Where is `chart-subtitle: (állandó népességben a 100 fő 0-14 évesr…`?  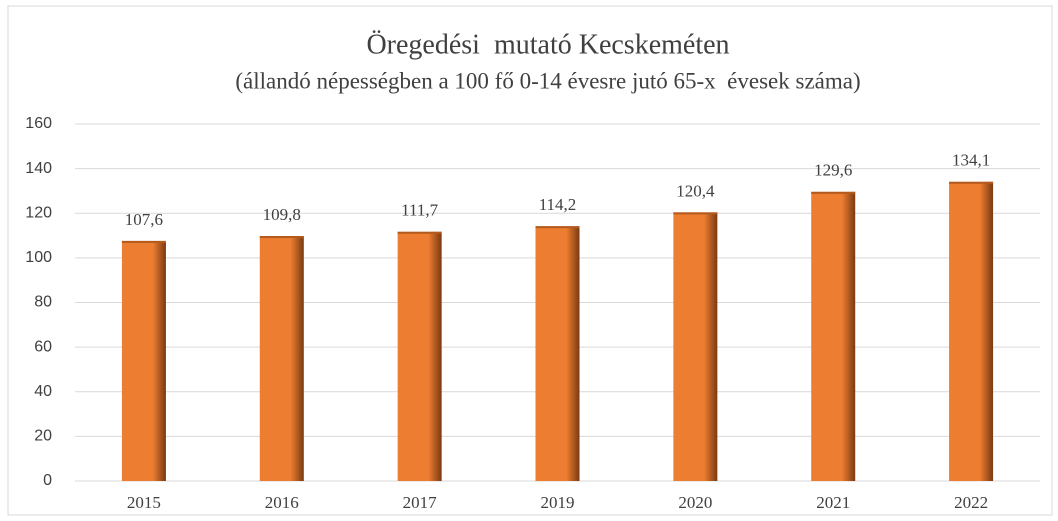
chart-subtitle: (állandó népességben a 100 fő 0-14 évesr… is located at coordinates (547, 80).